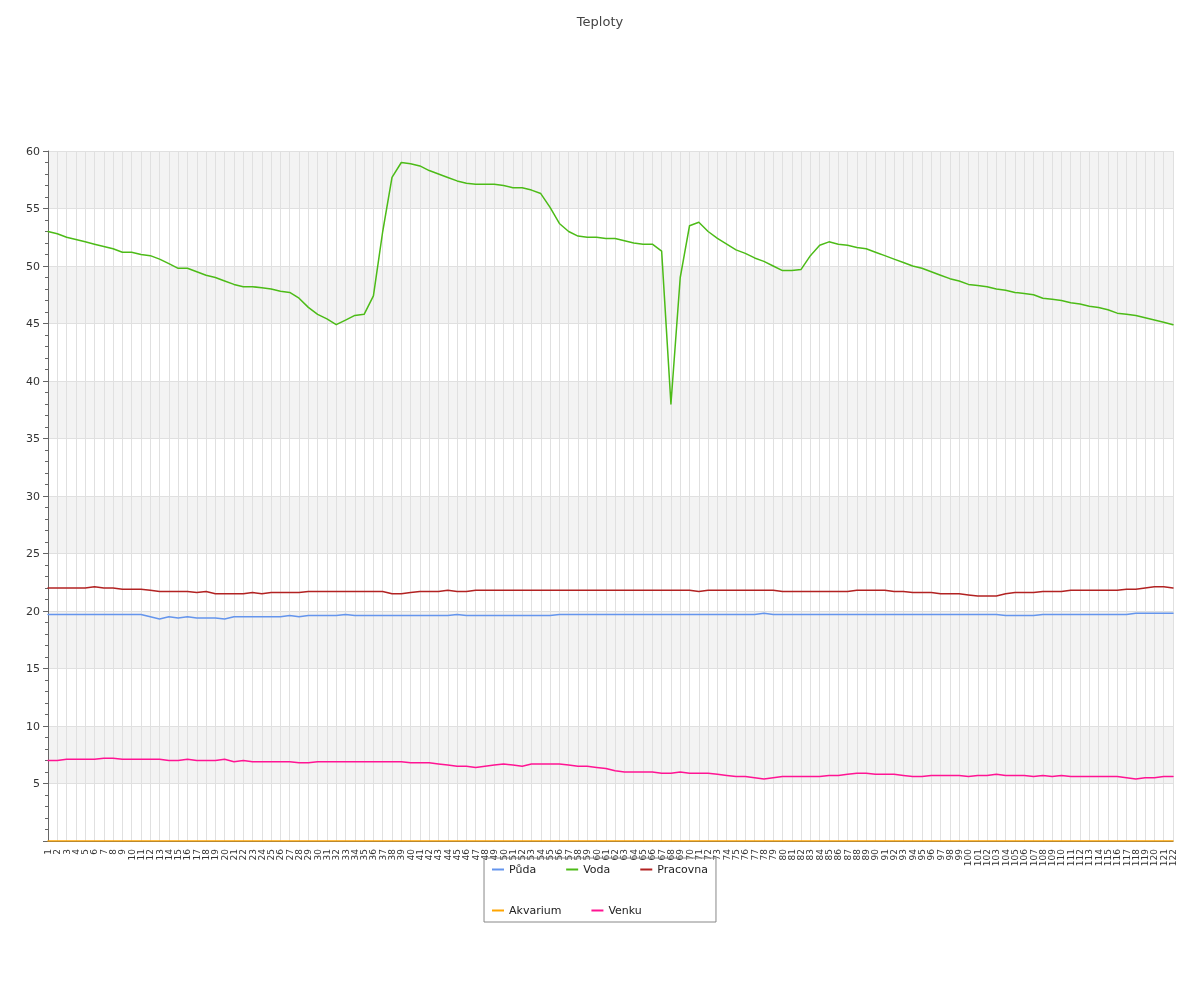 The height and width of the screenshot is (1000, 1200). I want to click on x-tick-label: 80, so click(782, 854).